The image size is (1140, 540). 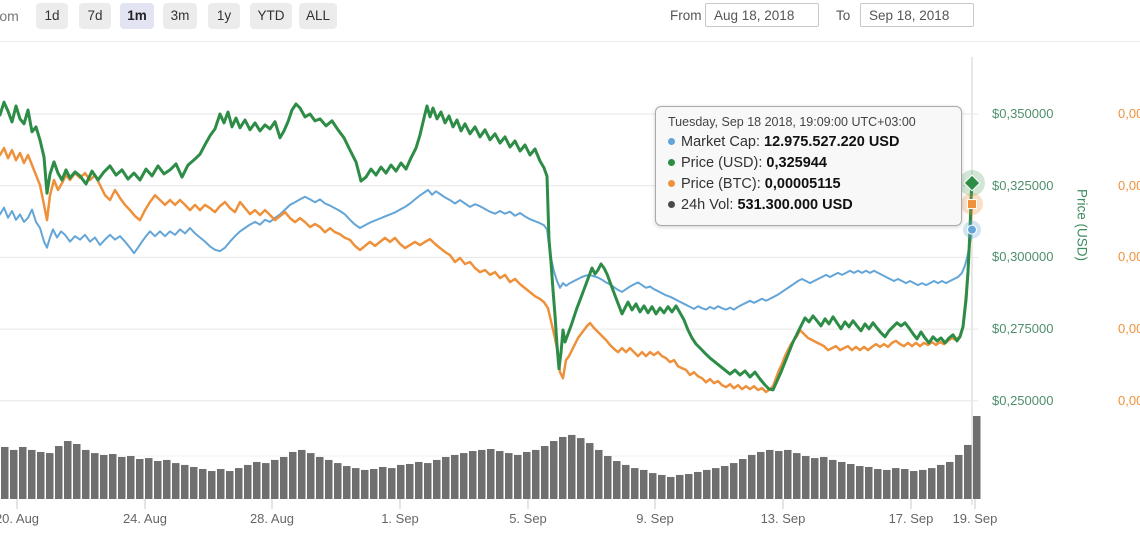 I want to click on price-btc-marker-square, so click(x=972, y=204).